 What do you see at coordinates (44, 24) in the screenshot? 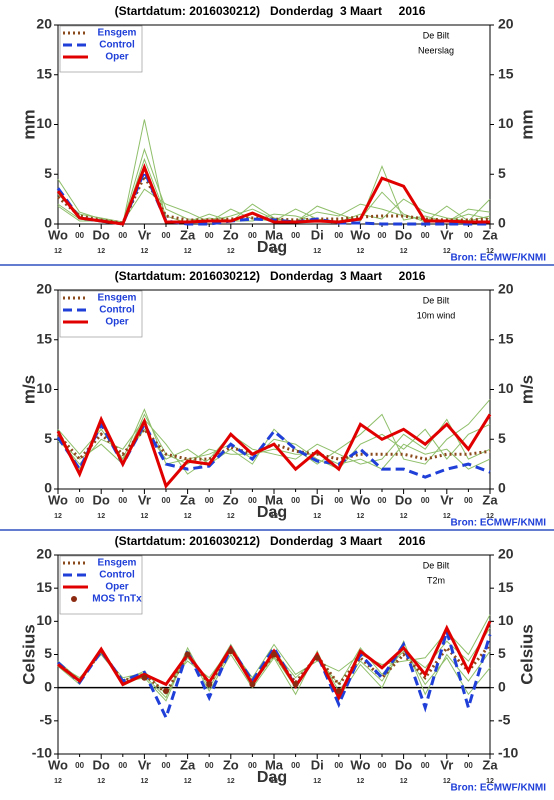
I see `y-tick-label: 20` at bounding box center [44, 24].